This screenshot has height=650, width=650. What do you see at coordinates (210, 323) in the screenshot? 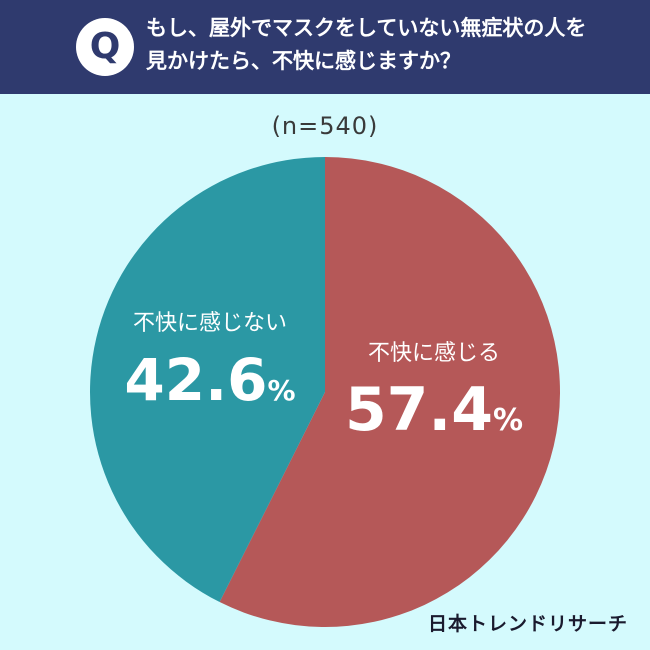
I see `slice-label-2: 不快に感じない` at bounding box center [210, 323].